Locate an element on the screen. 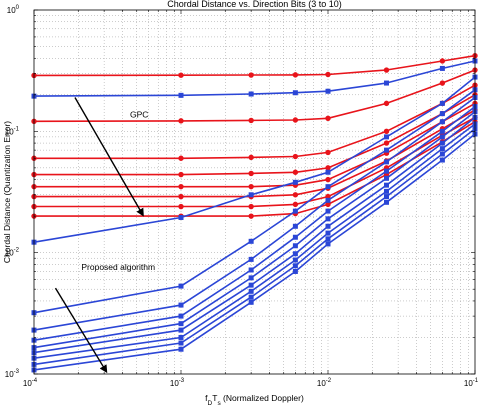 The image size is (485, 406). y-tick-label: 10⁻¹ is located at coordinates (12, 131).